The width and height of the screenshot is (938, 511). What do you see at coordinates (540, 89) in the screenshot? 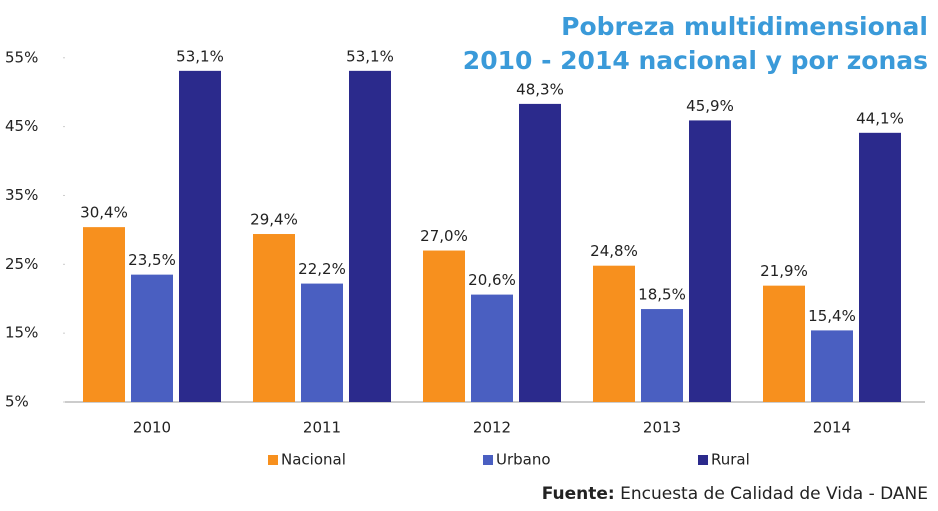
I see `value-label: 48,3%` at bounding box center [540, 89].